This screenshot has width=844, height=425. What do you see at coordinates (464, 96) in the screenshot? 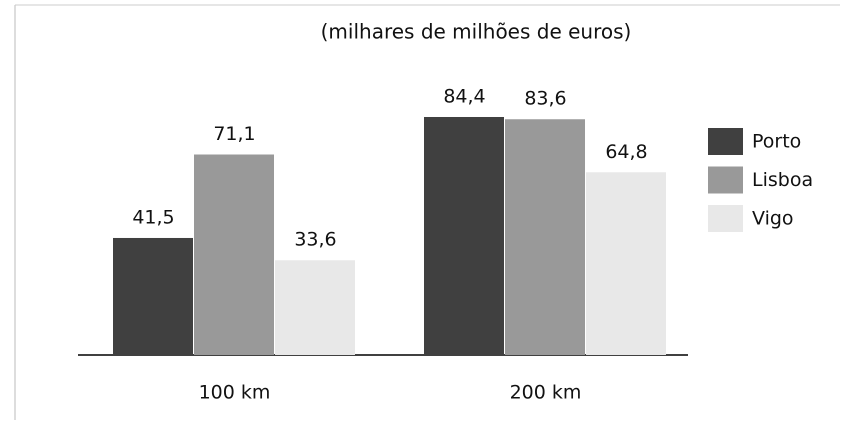
I see `data-label: 84,4` at bounding box center [464, 96].